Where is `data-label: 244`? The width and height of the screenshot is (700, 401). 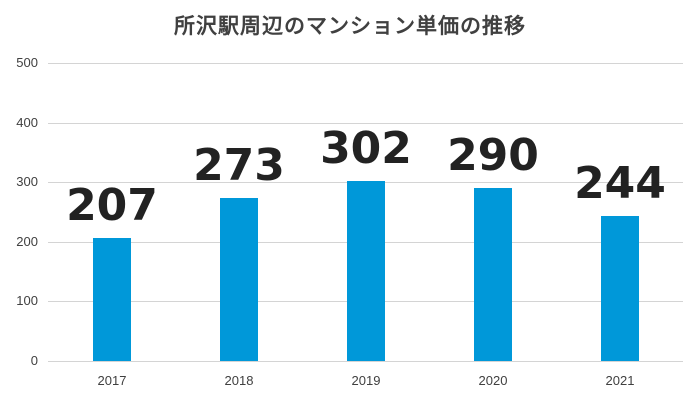 data-label: 244 is located at coordinates (620, 183).